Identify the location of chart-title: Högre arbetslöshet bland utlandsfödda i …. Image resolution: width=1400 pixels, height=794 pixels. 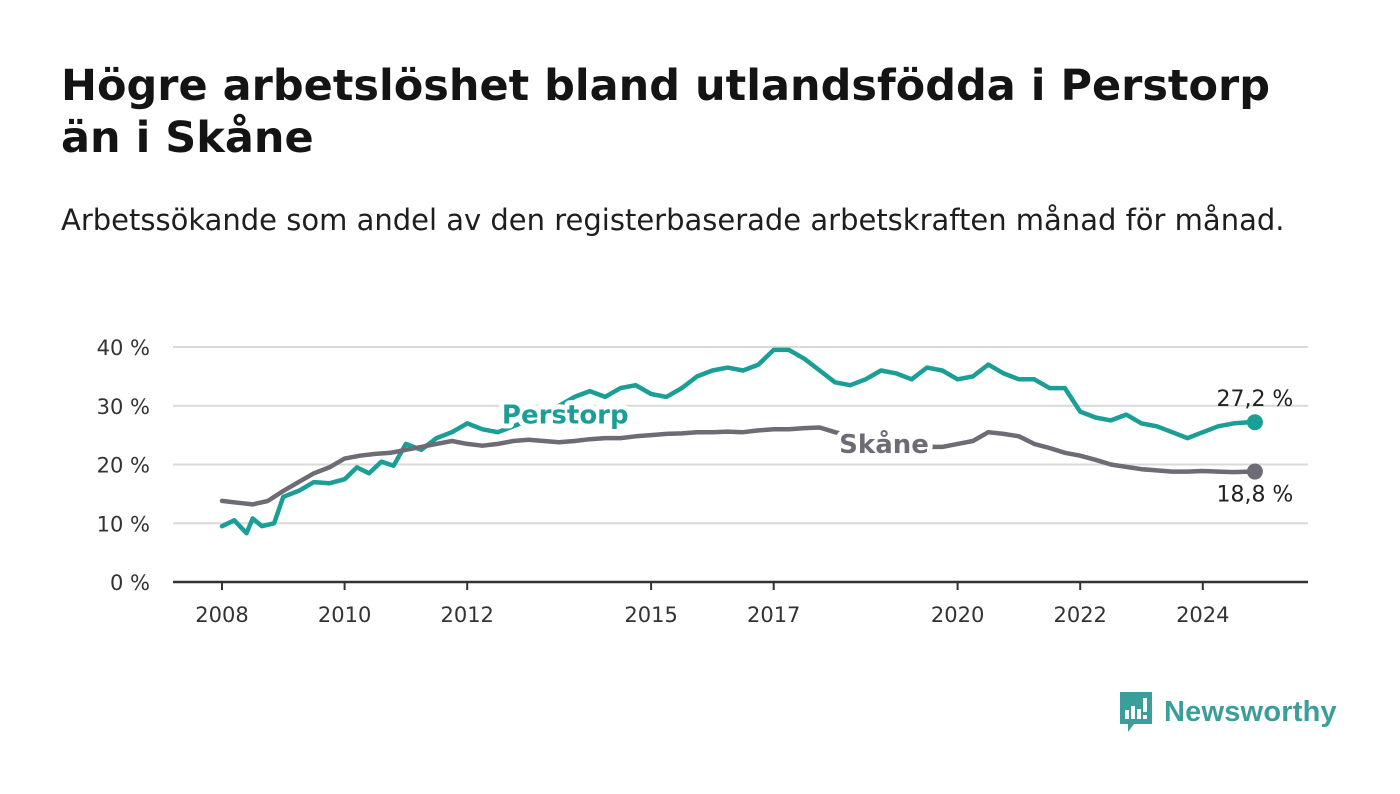
(666, 112).